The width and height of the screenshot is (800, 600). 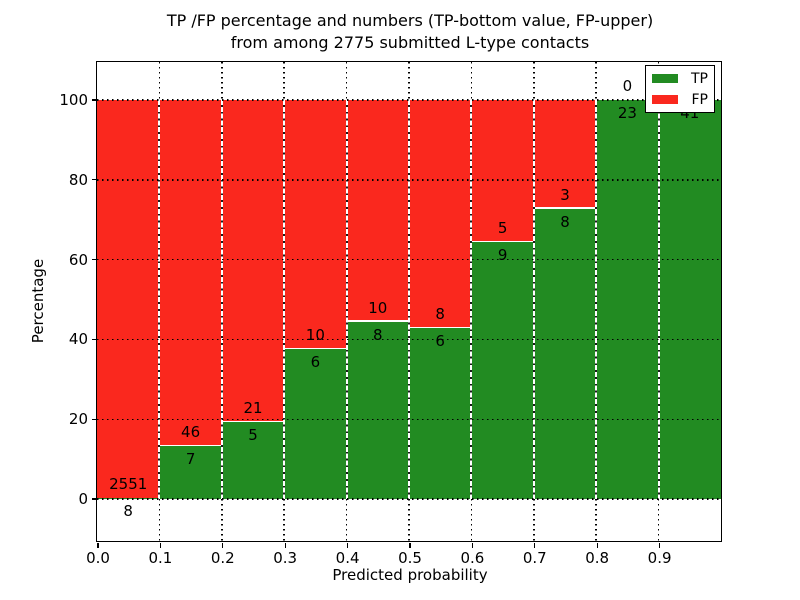 What do you see at coordinates (472, 558) in the screenshot?
I see `x-tick-label: 0.6` at bounding box center [472, 558].